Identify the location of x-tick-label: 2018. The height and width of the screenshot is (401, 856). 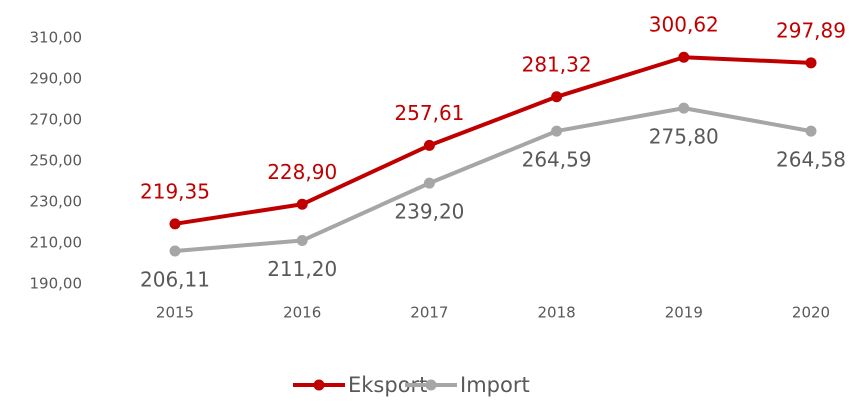
(557, 313).